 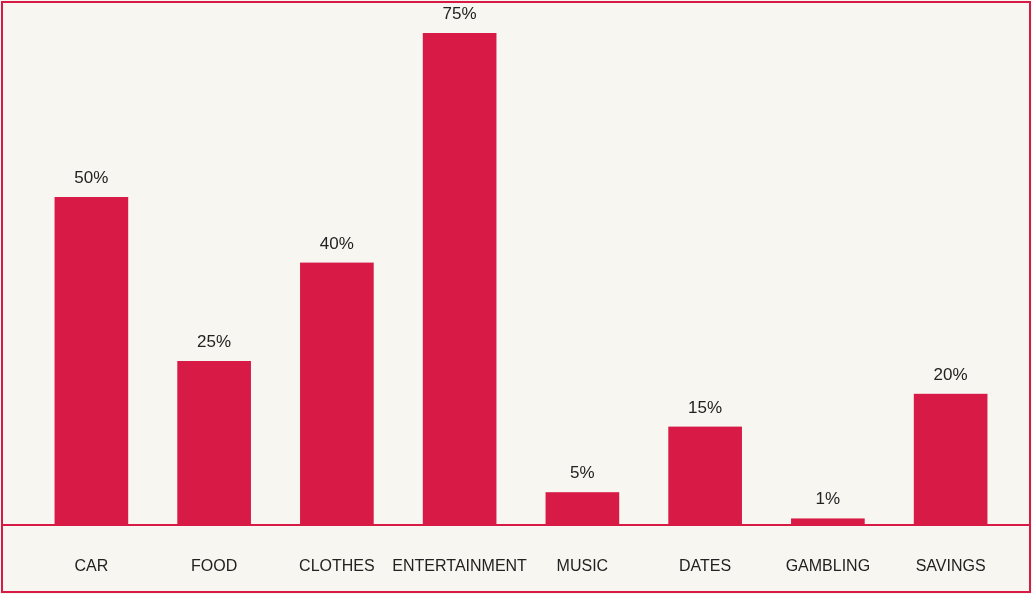 I want to click on data-label: 25%, so click(x=214, y=341).